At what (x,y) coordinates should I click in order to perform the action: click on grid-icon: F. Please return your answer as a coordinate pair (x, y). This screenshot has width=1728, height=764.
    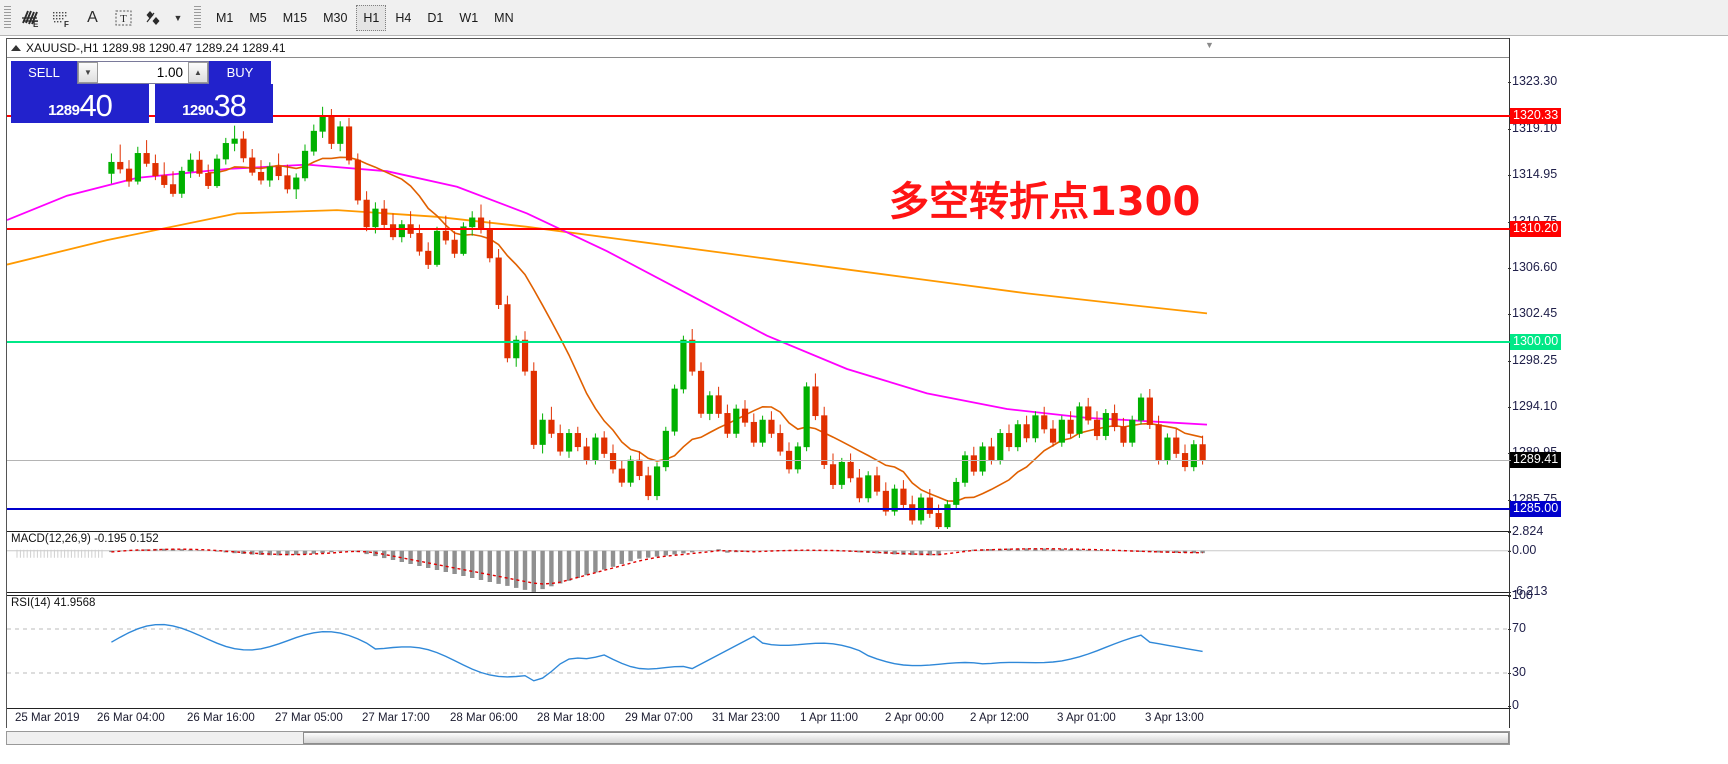
    Looking at the image, I should click on (61, 18).